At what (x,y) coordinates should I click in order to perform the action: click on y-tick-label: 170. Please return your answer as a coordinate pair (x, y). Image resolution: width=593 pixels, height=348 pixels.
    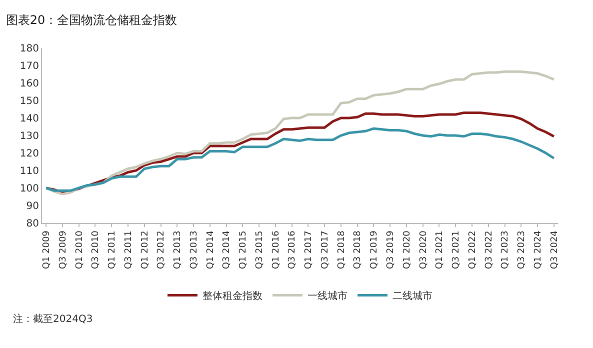
    Looking at the image, I should click on (29, 66).